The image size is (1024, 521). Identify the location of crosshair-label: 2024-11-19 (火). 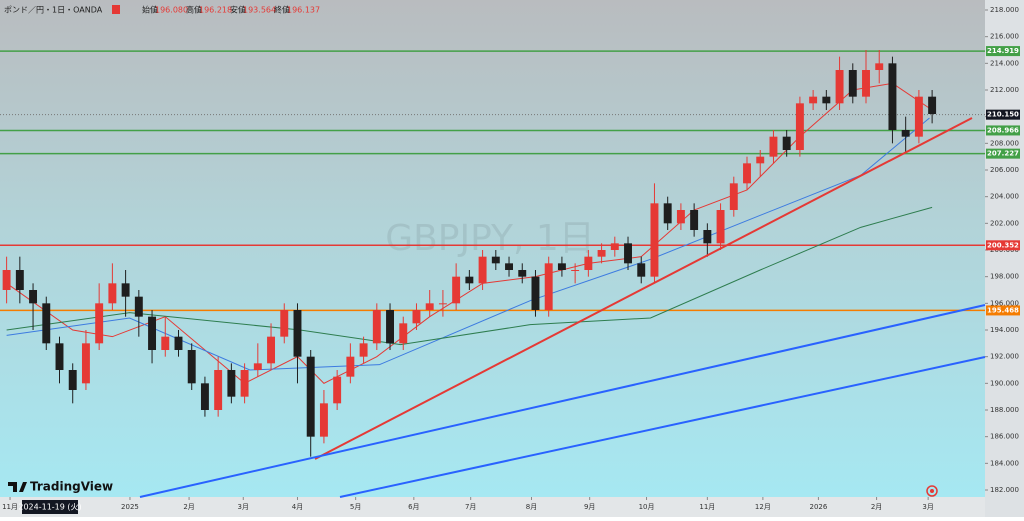
(49, 507).